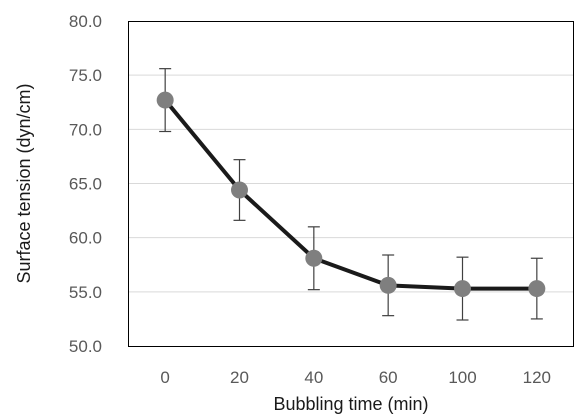 Image resolution: width=574 pixels, height=414 pixels. What do you see at coordinates (85, 346) in the screenshot?
I see `y-tick-label: 50.0` at bounding box center [85, 346].